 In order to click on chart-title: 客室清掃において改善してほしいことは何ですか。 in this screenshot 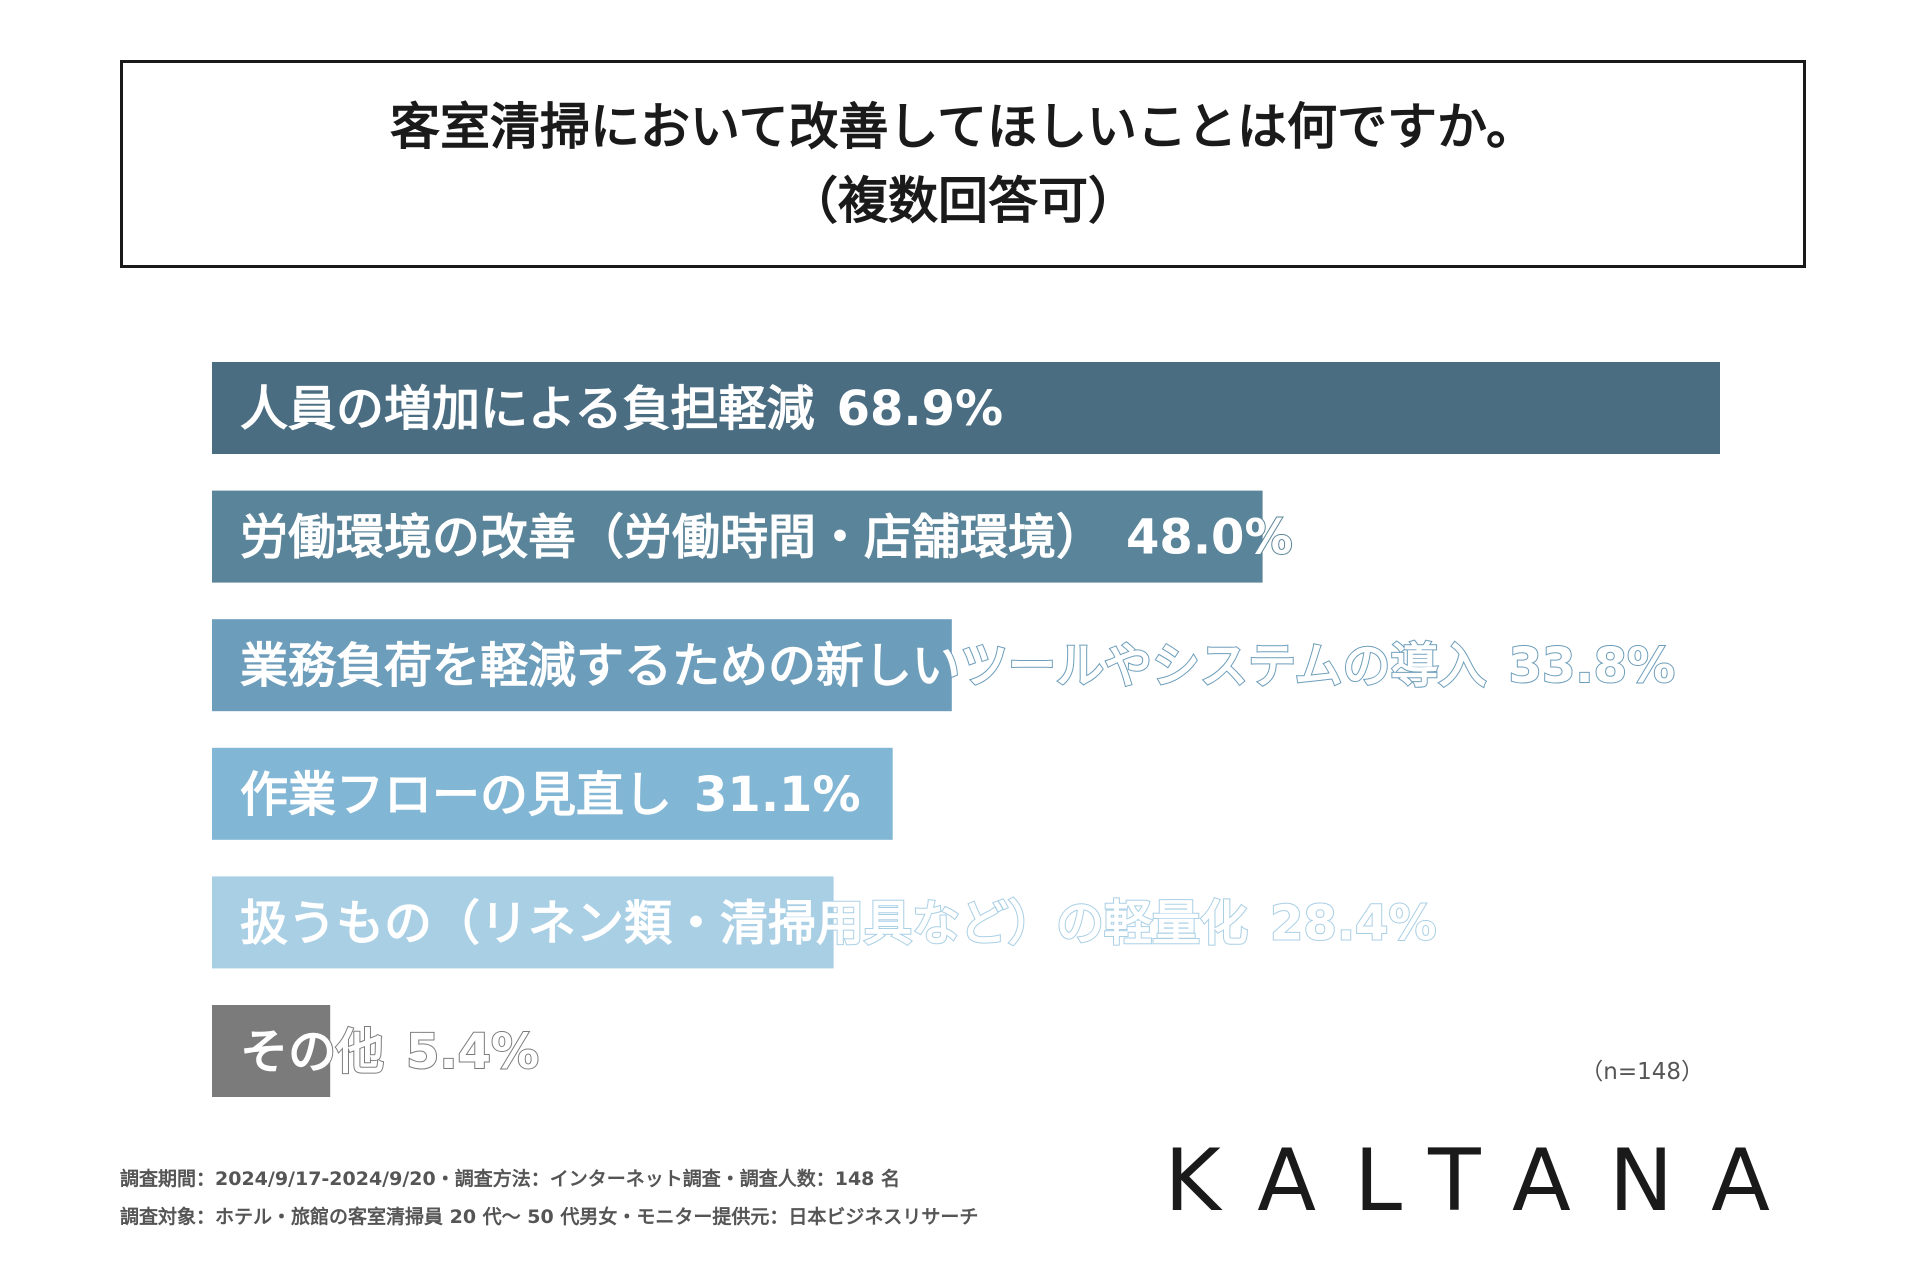, I will do `click(963, 127)`.